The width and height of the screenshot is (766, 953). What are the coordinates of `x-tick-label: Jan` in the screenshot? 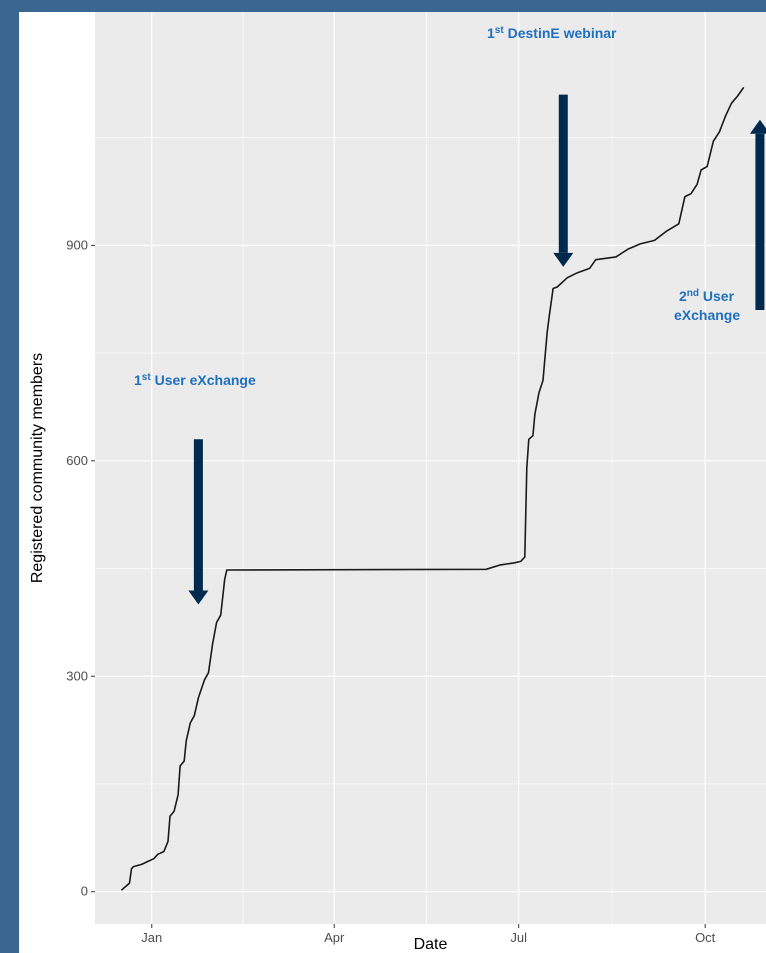 It's located at (151, 937).